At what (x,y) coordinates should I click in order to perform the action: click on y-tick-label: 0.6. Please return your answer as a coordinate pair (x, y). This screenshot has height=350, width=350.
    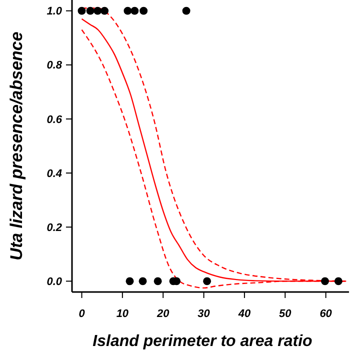
    Looking at the image, I should click on (54, 120).